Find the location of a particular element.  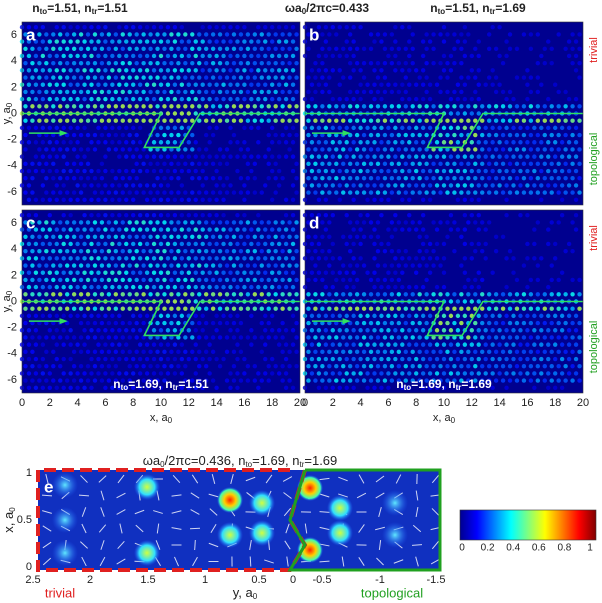

x-tick-label: 8 is located at coordinates (133, 403).